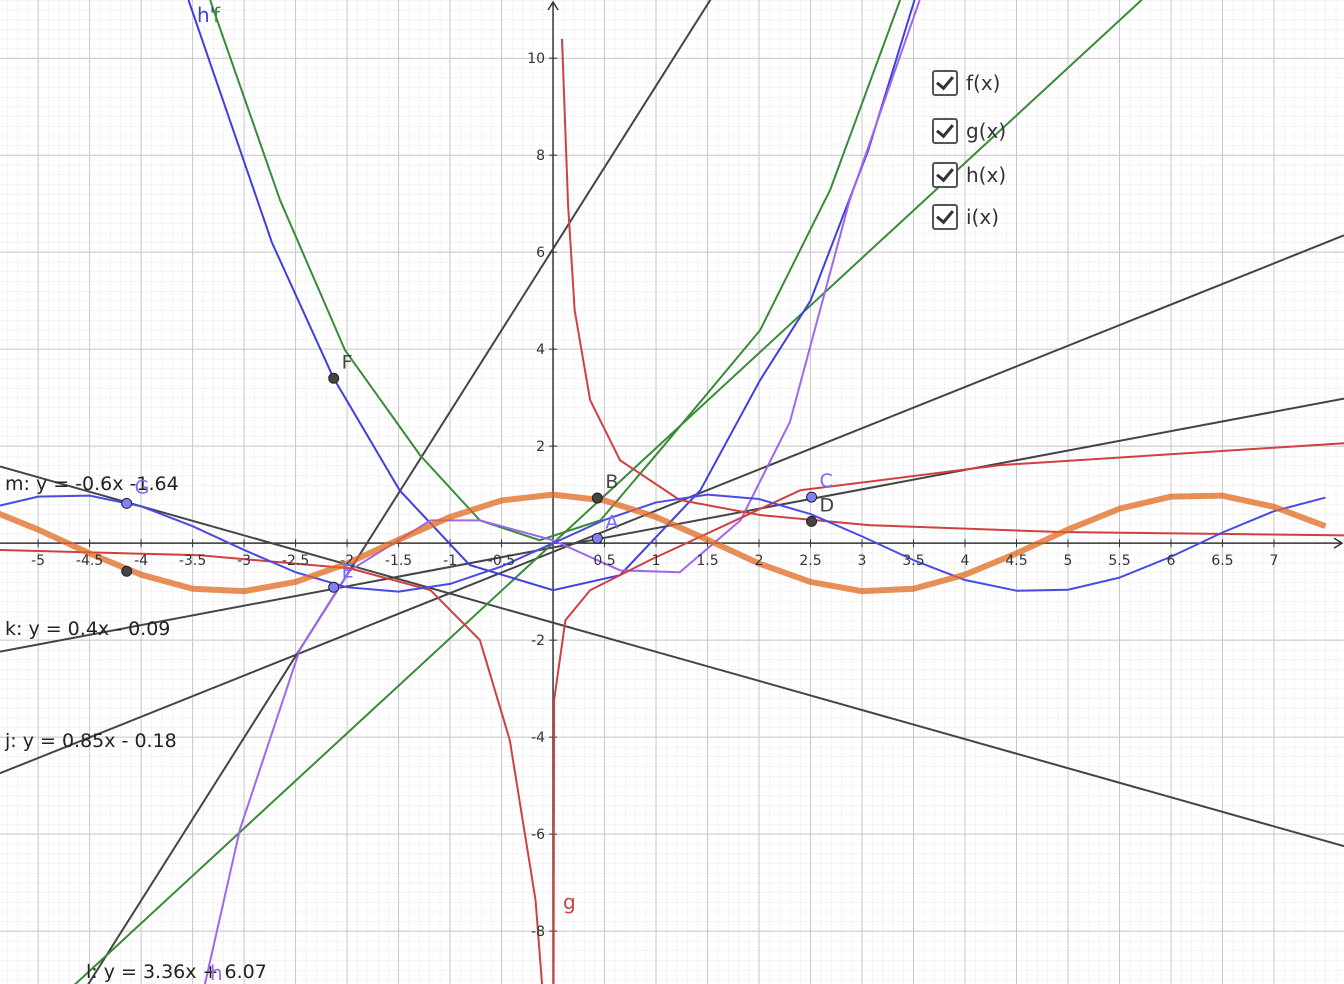 This screenshot has height=984, width=1344. I want to click on x-tick-label: -3.5, so click(192, 561).